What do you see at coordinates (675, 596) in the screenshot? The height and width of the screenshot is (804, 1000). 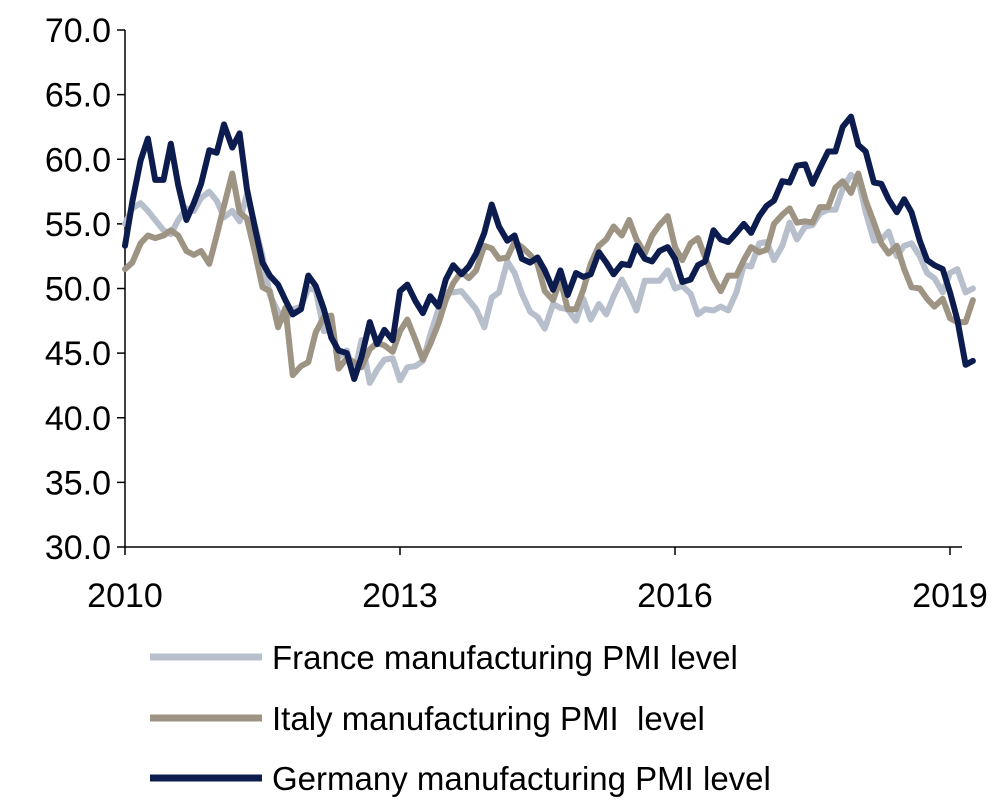 I see `x-tick-label: 2016` at bounding box center [675, 596].